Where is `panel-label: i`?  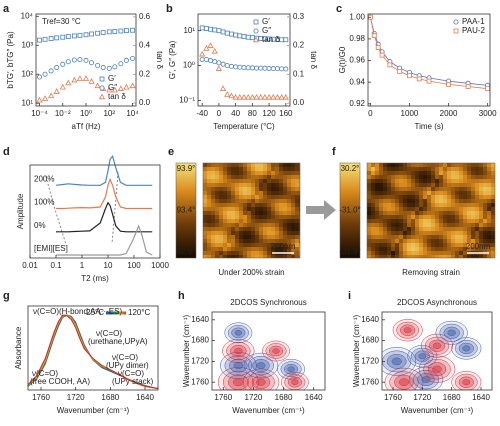 panel-label: i is located at coordinates (349, 296).